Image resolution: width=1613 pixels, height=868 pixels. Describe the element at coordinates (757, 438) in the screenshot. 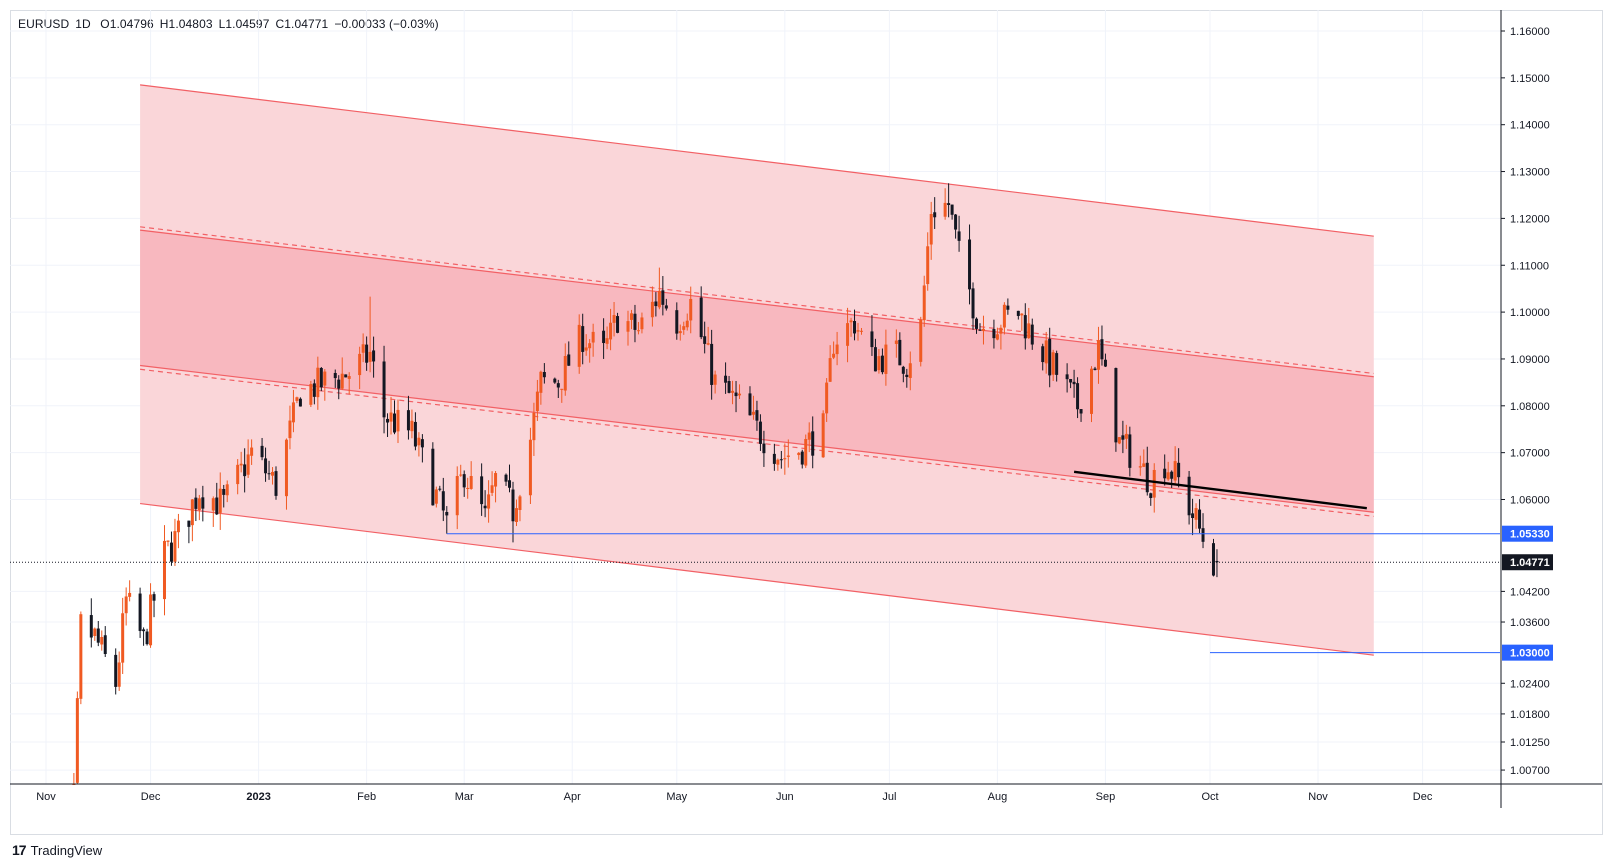

I see `channel-line-mid-lower` at that location.